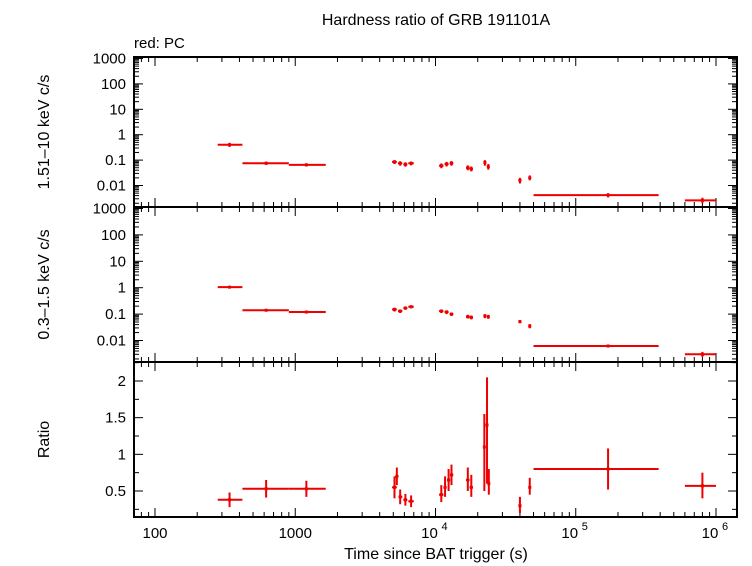 The image size is (752, 566). I want to click on x-tick-label-exponent: 5, so click(585, 527).